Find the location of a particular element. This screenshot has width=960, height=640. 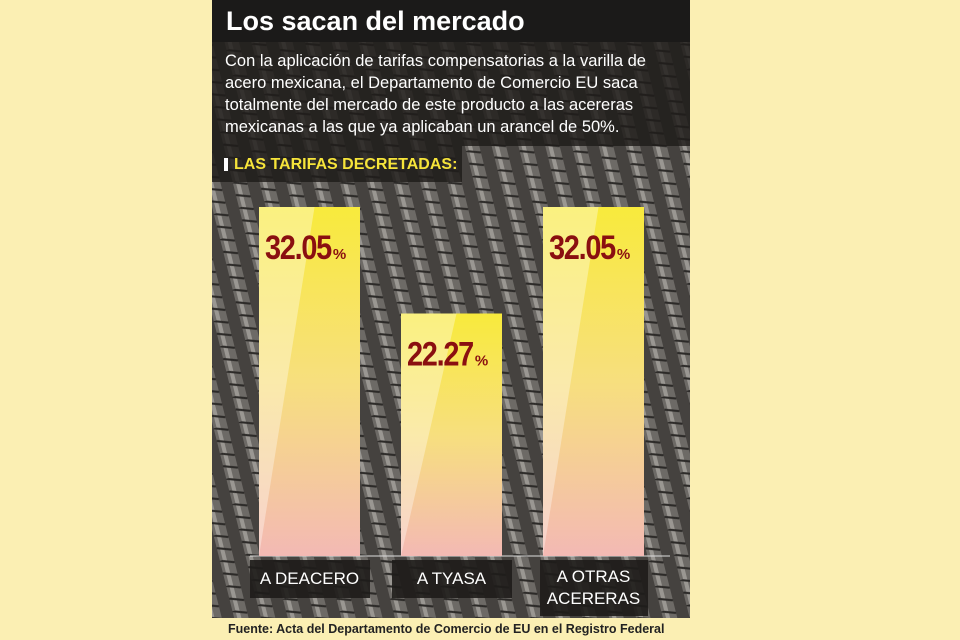

subtitle-box is located at coordinates (451, 94).